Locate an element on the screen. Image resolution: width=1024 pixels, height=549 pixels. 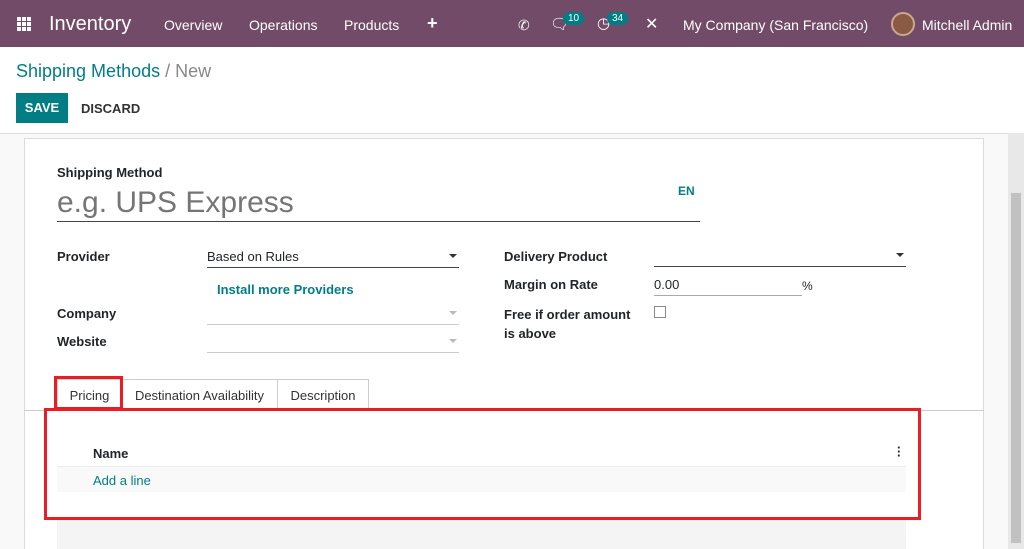
free-over-checkbox is located at coordinates (660, 312).